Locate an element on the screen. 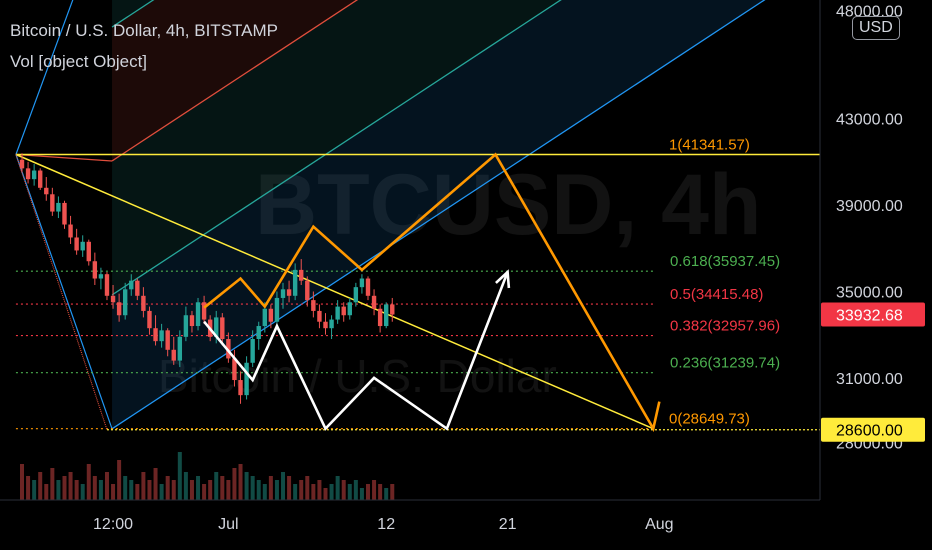 The height and width of the screenshot is (550, 932). watermark-symbol: BTCUSD, 4h is located at coordinates (508, 205).